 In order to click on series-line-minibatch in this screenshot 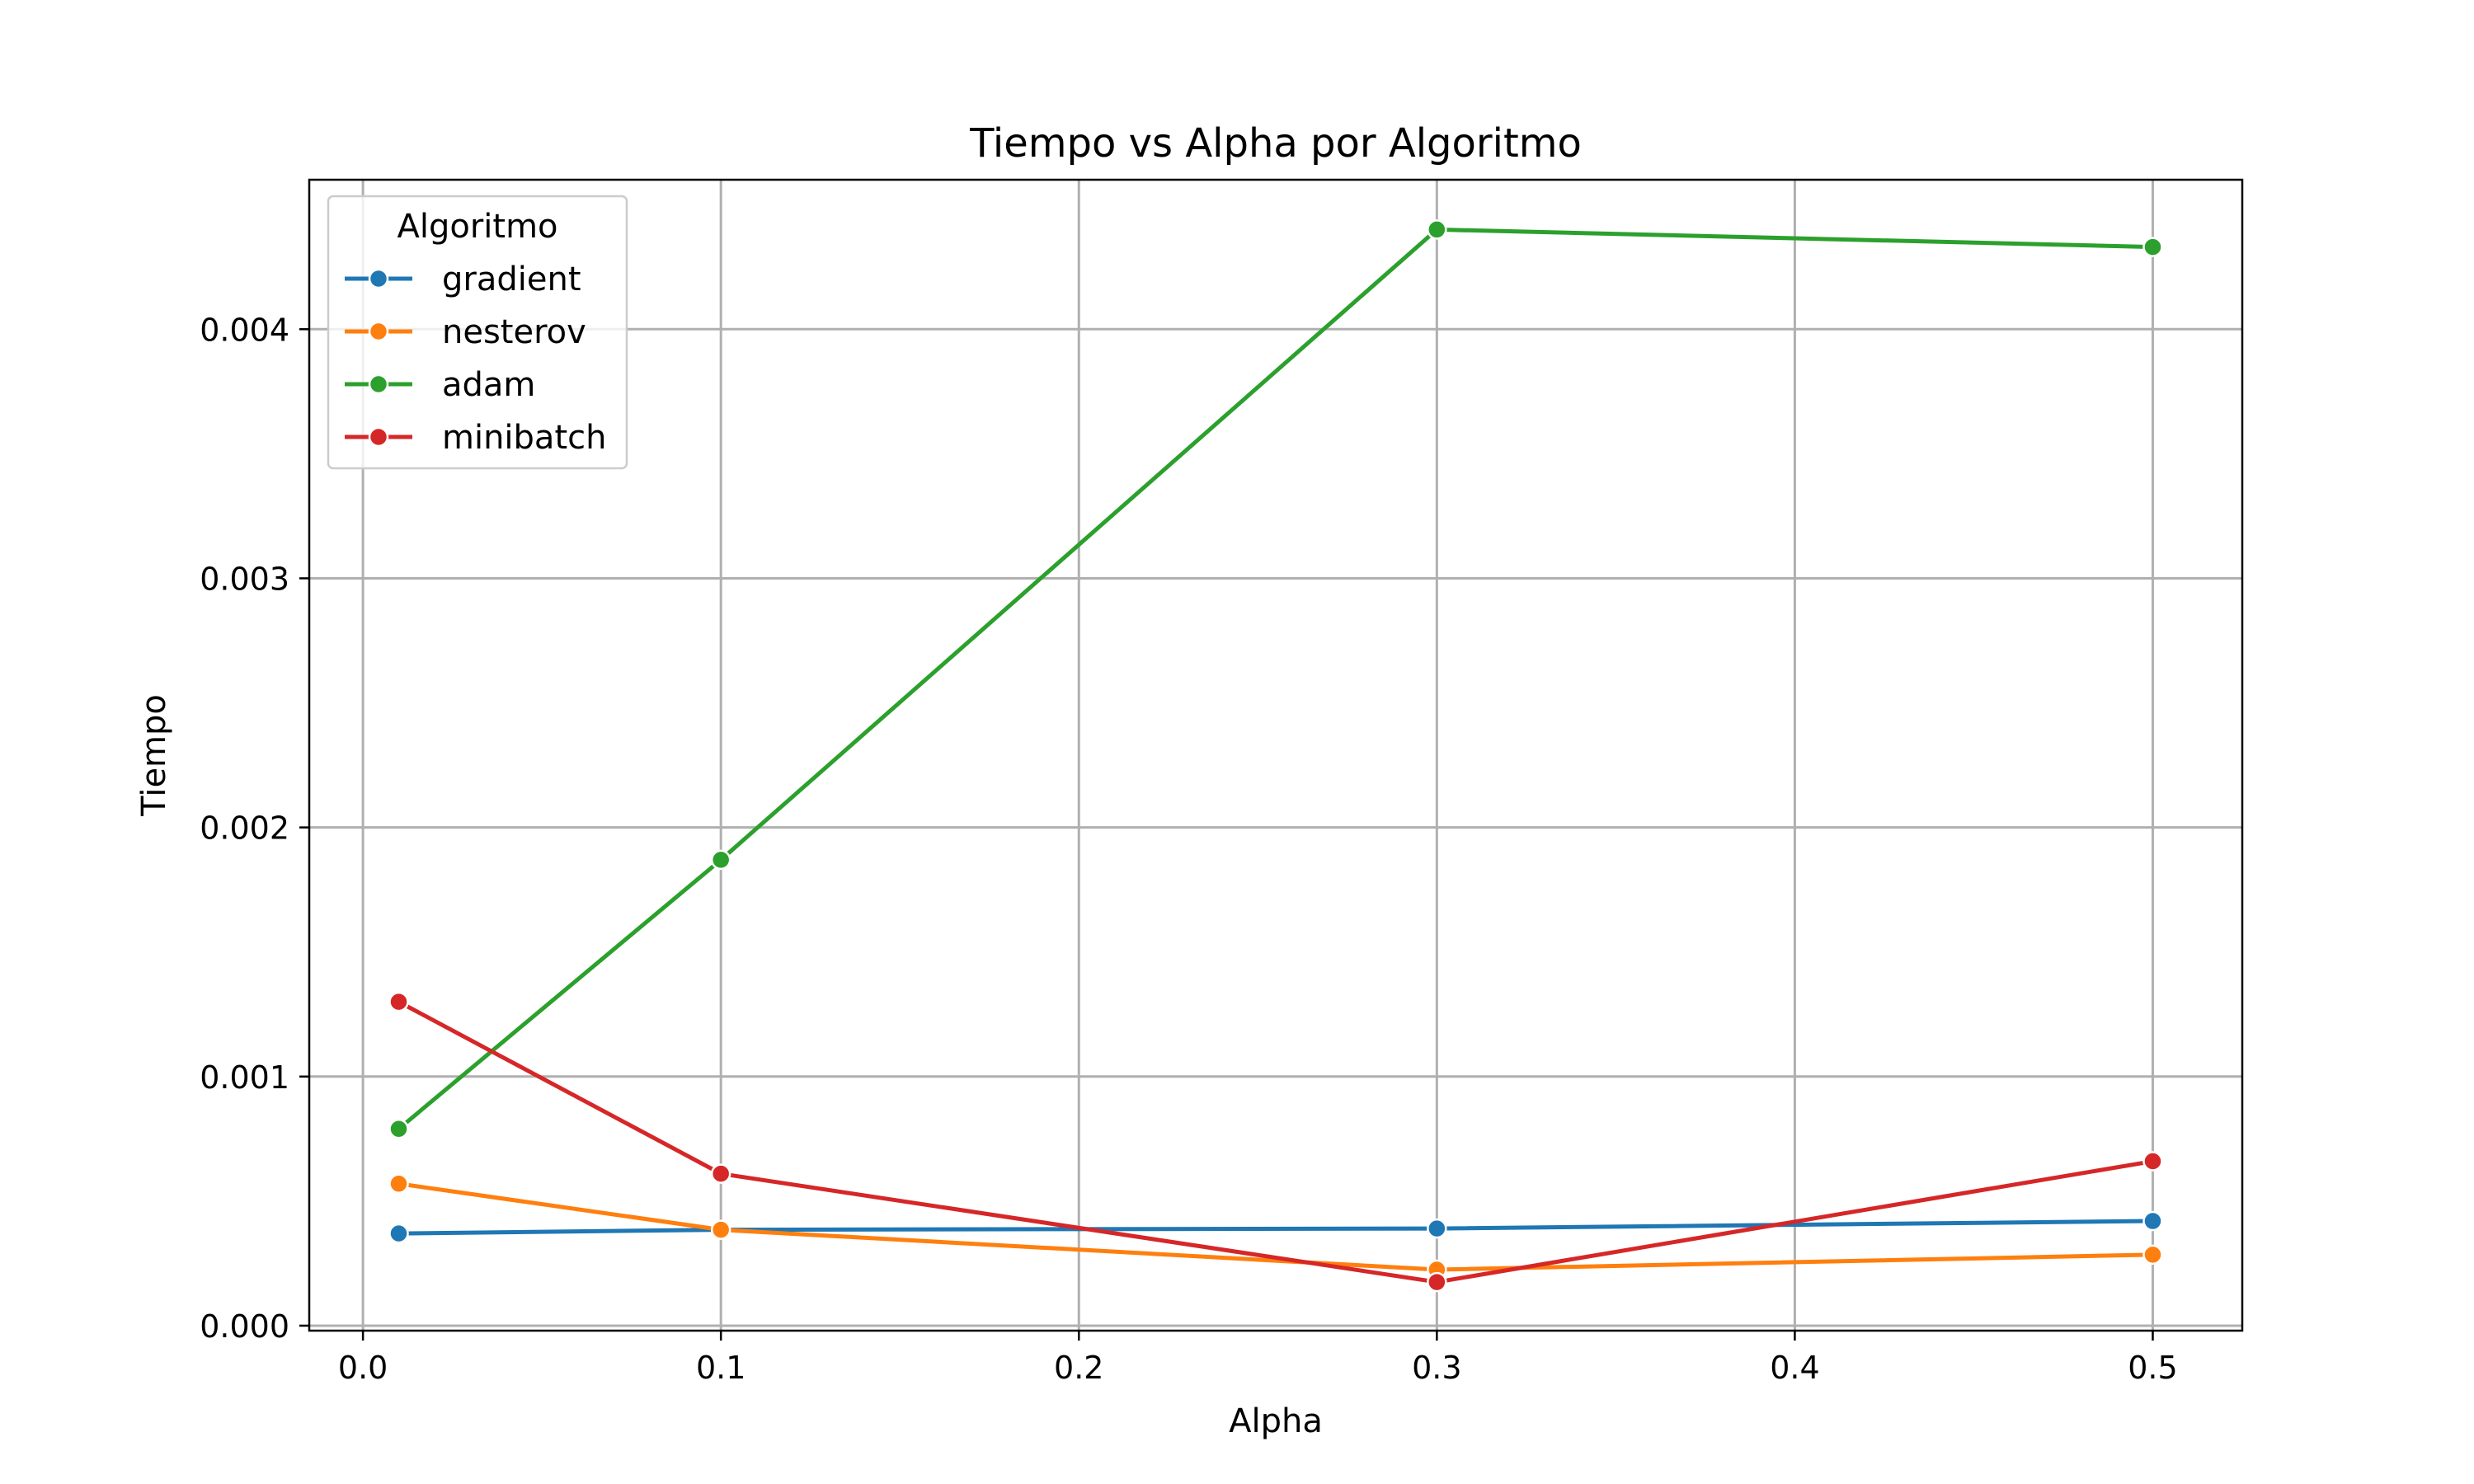, I will do `click(1276, 1141)`.